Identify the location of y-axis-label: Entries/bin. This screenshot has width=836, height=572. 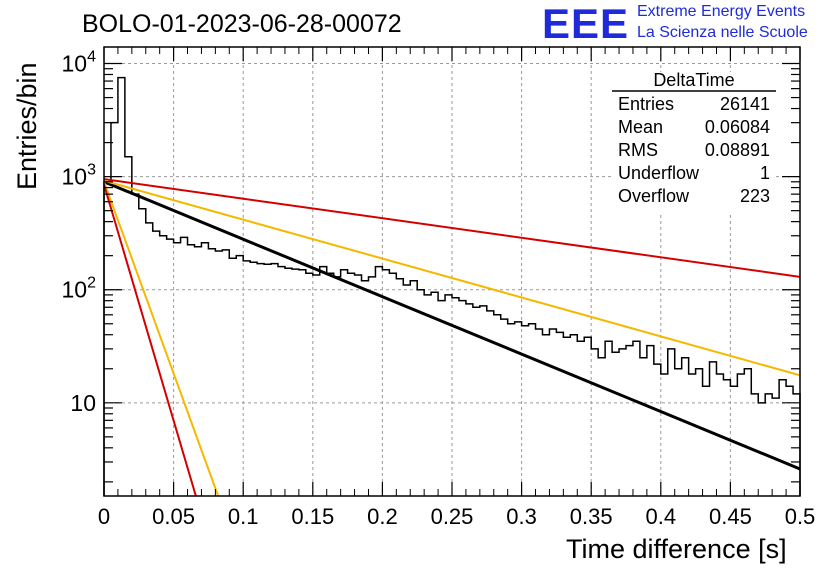
(27, 126).